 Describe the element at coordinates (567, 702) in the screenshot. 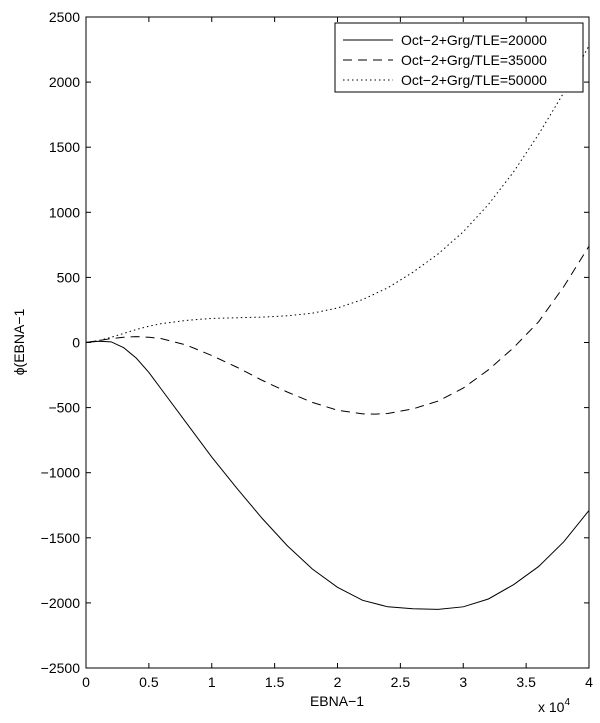

I see `x-exponent-power: 4` at that location.